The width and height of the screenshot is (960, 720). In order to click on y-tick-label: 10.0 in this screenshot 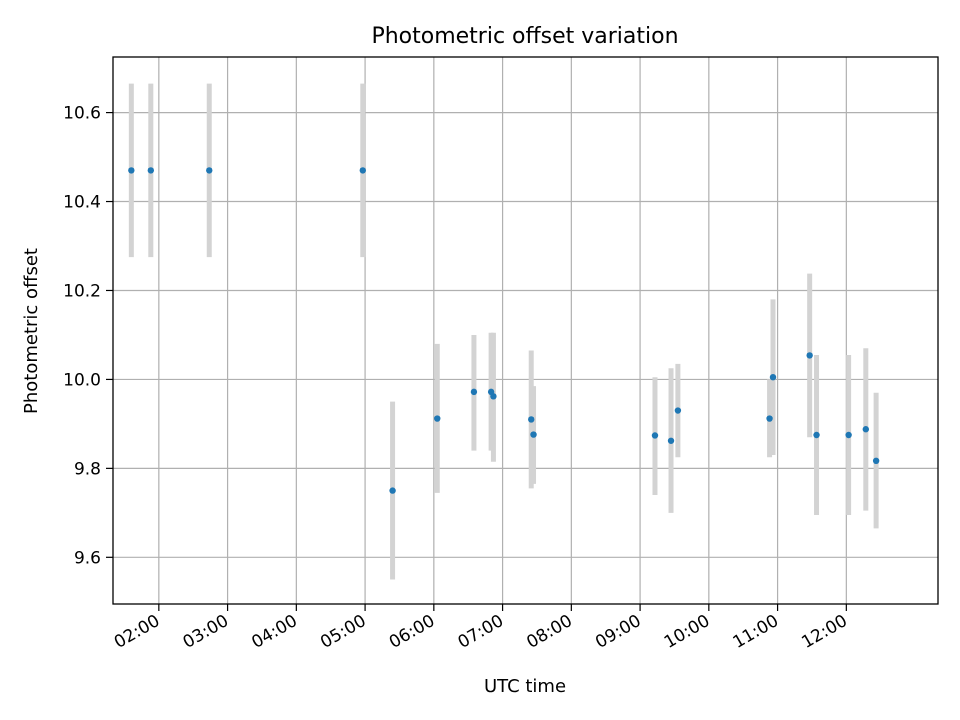, I will do `click(82, 380)`.